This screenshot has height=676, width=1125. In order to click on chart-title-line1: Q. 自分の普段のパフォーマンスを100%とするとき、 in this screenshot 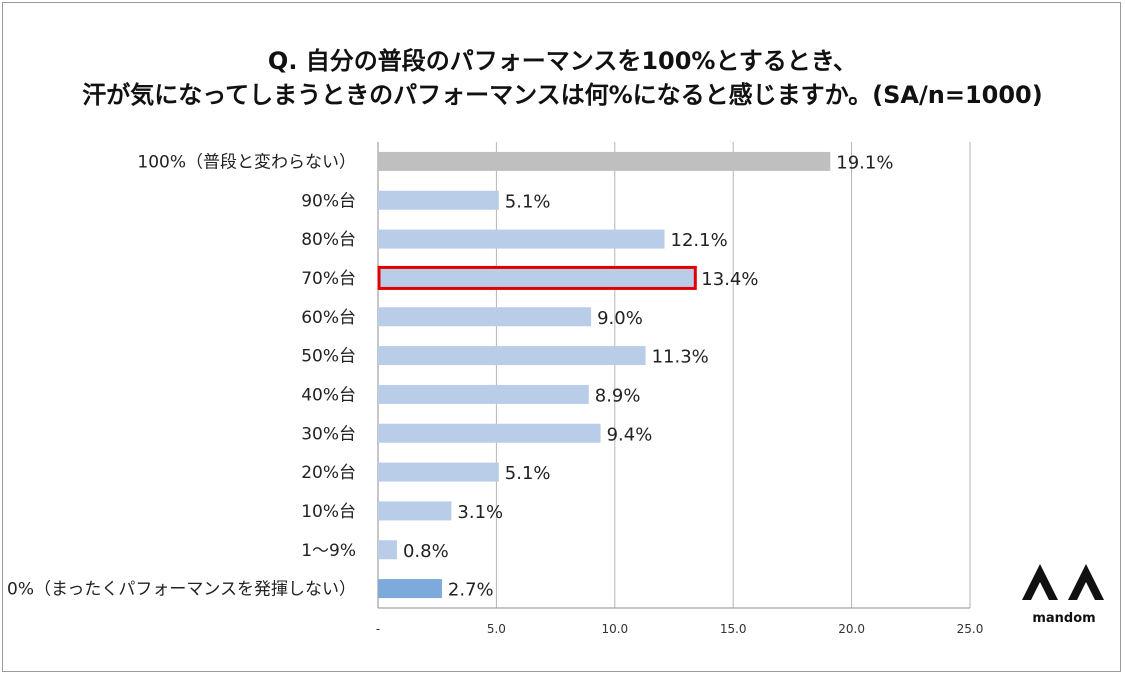, I will do `click(562, 61)`.